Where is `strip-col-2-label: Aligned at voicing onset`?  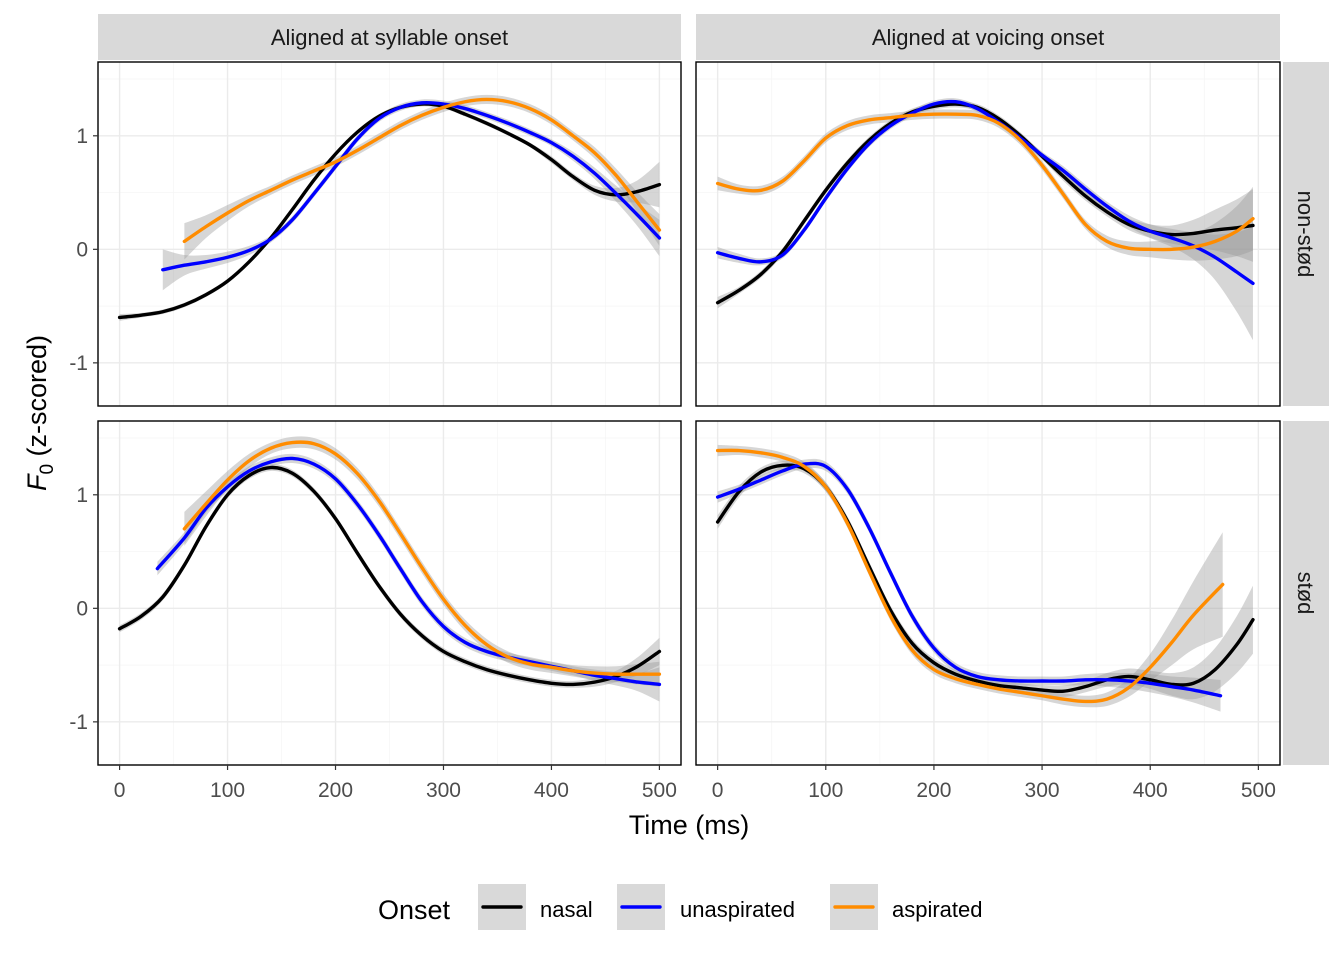 strip-col-2-label: Aligned at voicing onset is located at coordinates (988, 37).